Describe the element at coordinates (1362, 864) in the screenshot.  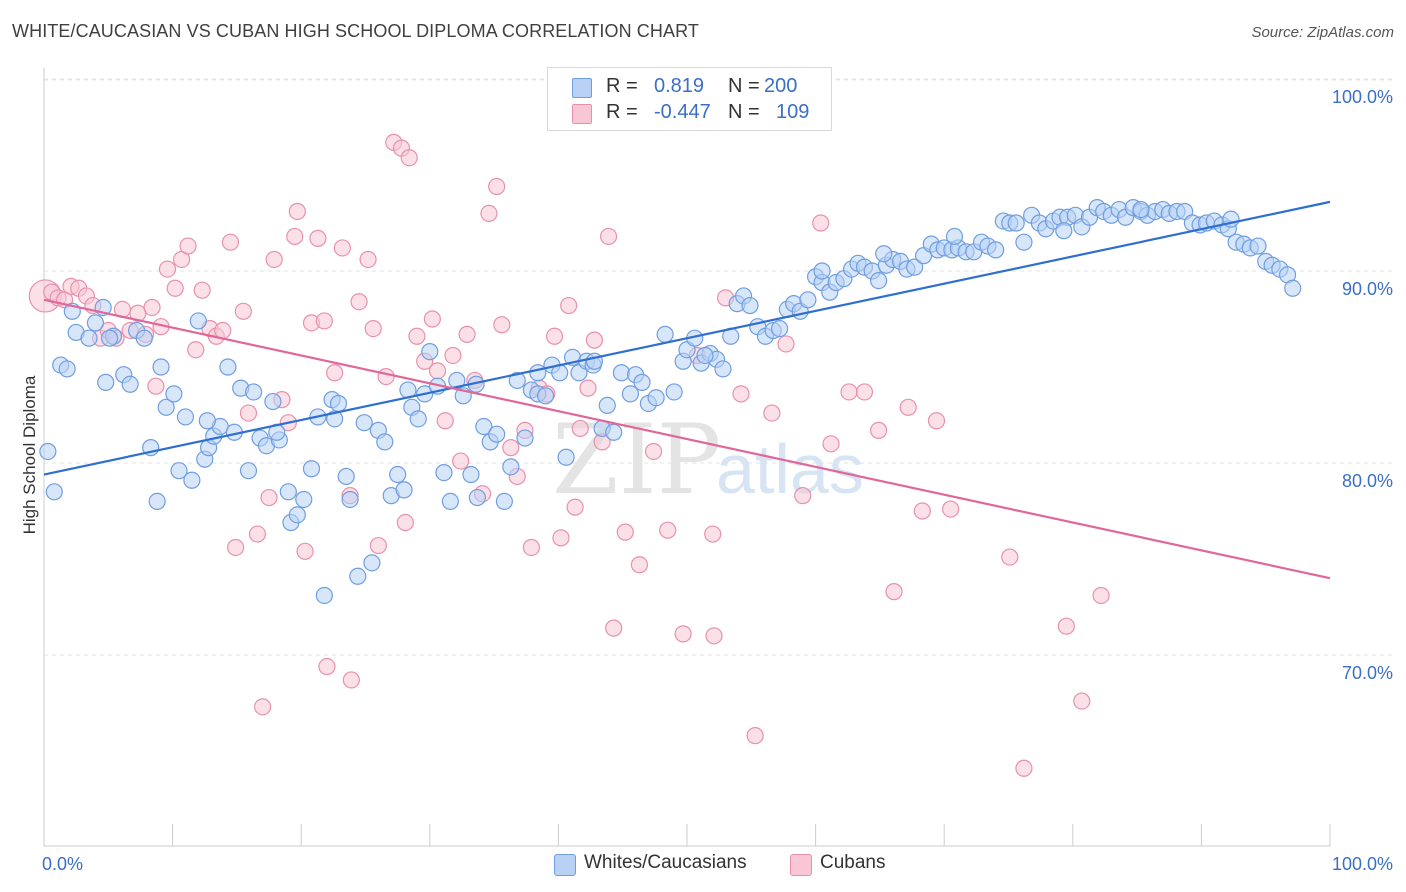
I see `x-tick-label: 100.0%` at that location.